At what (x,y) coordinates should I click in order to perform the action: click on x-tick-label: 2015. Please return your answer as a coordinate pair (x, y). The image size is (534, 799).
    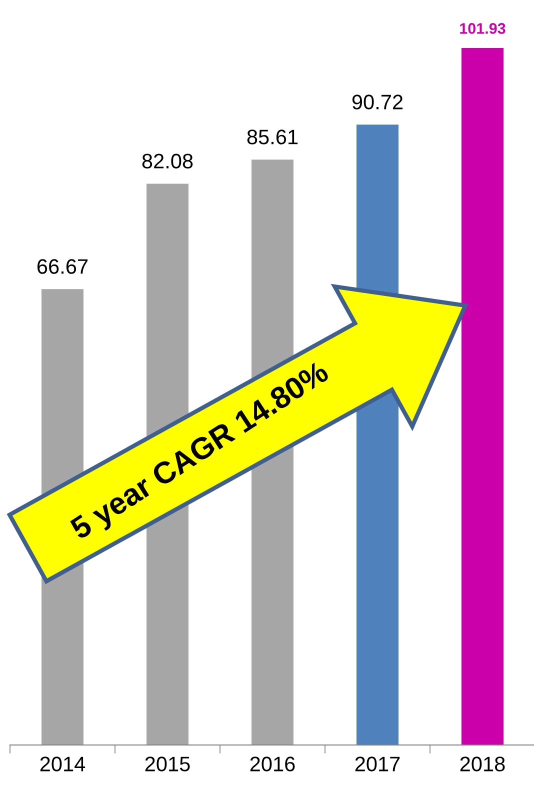
    Looking at the image, I should click on (167, 764).